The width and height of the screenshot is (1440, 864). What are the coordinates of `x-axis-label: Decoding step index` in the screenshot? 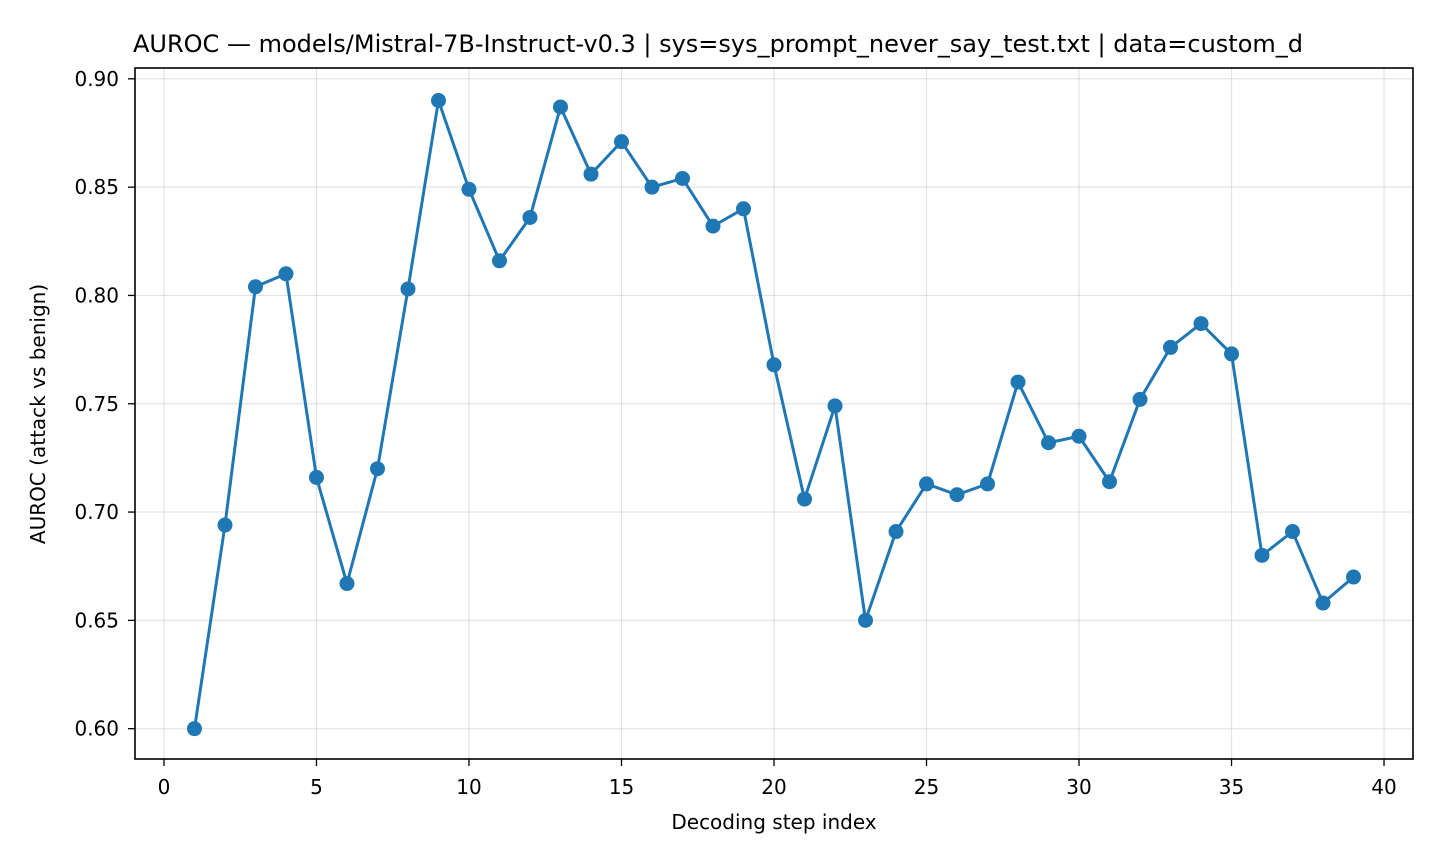 It's located at (773, 822).